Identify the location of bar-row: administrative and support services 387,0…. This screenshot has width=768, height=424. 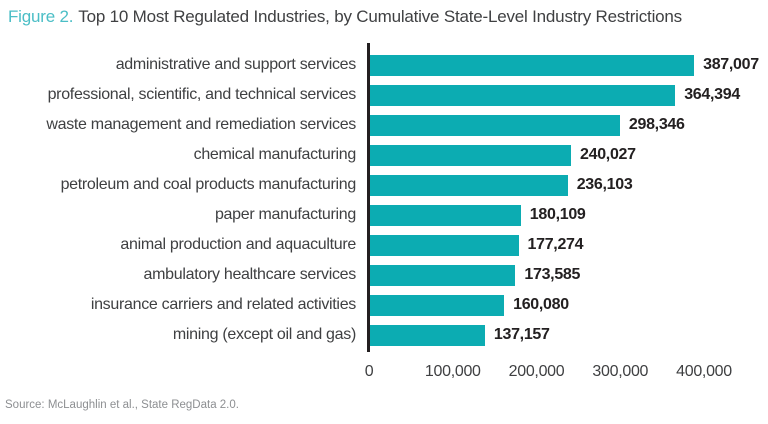
(384, 65).